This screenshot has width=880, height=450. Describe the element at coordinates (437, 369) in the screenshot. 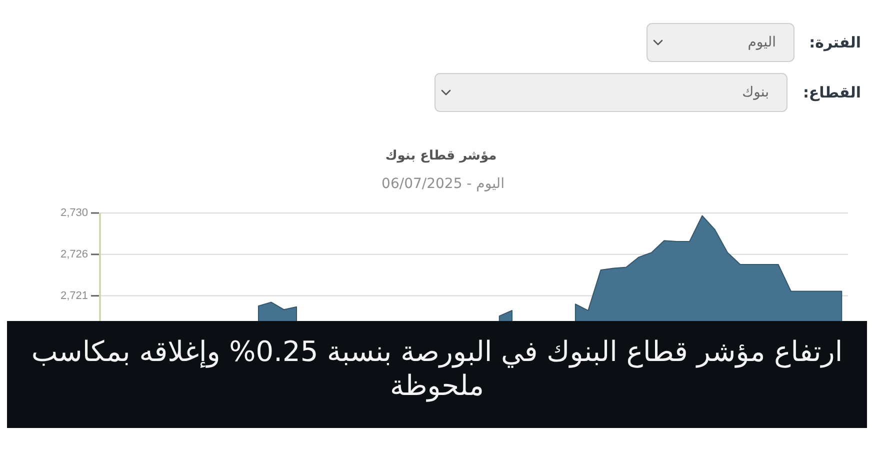

I see `annotation: ارتفاع مؤشر قطاع البنوك في البورصة بنسبة 0.25% وإغلاقه بمكاسب ملحوظة` at that location.